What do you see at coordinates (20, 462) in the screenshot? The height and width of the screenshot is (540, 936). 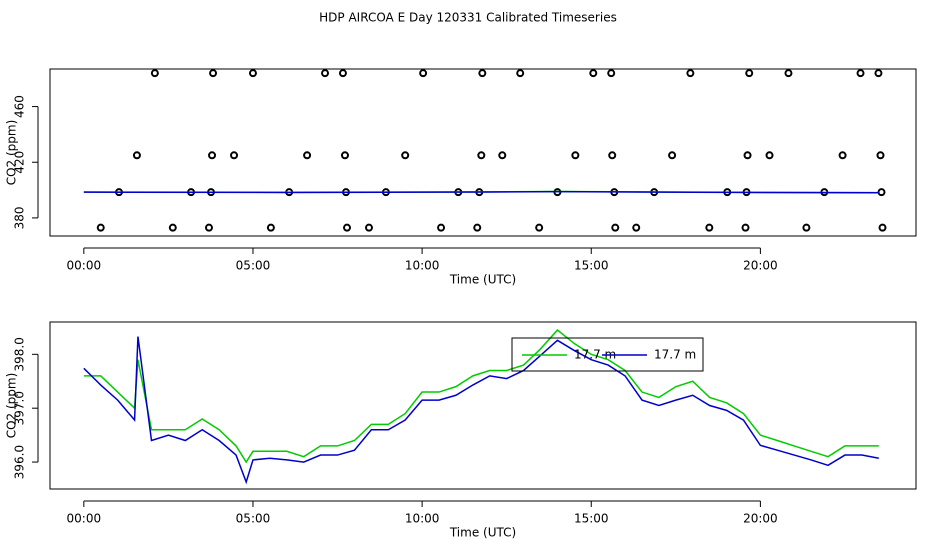 I see `y-tick-label: 396.0` at bounding box center [20, 462].